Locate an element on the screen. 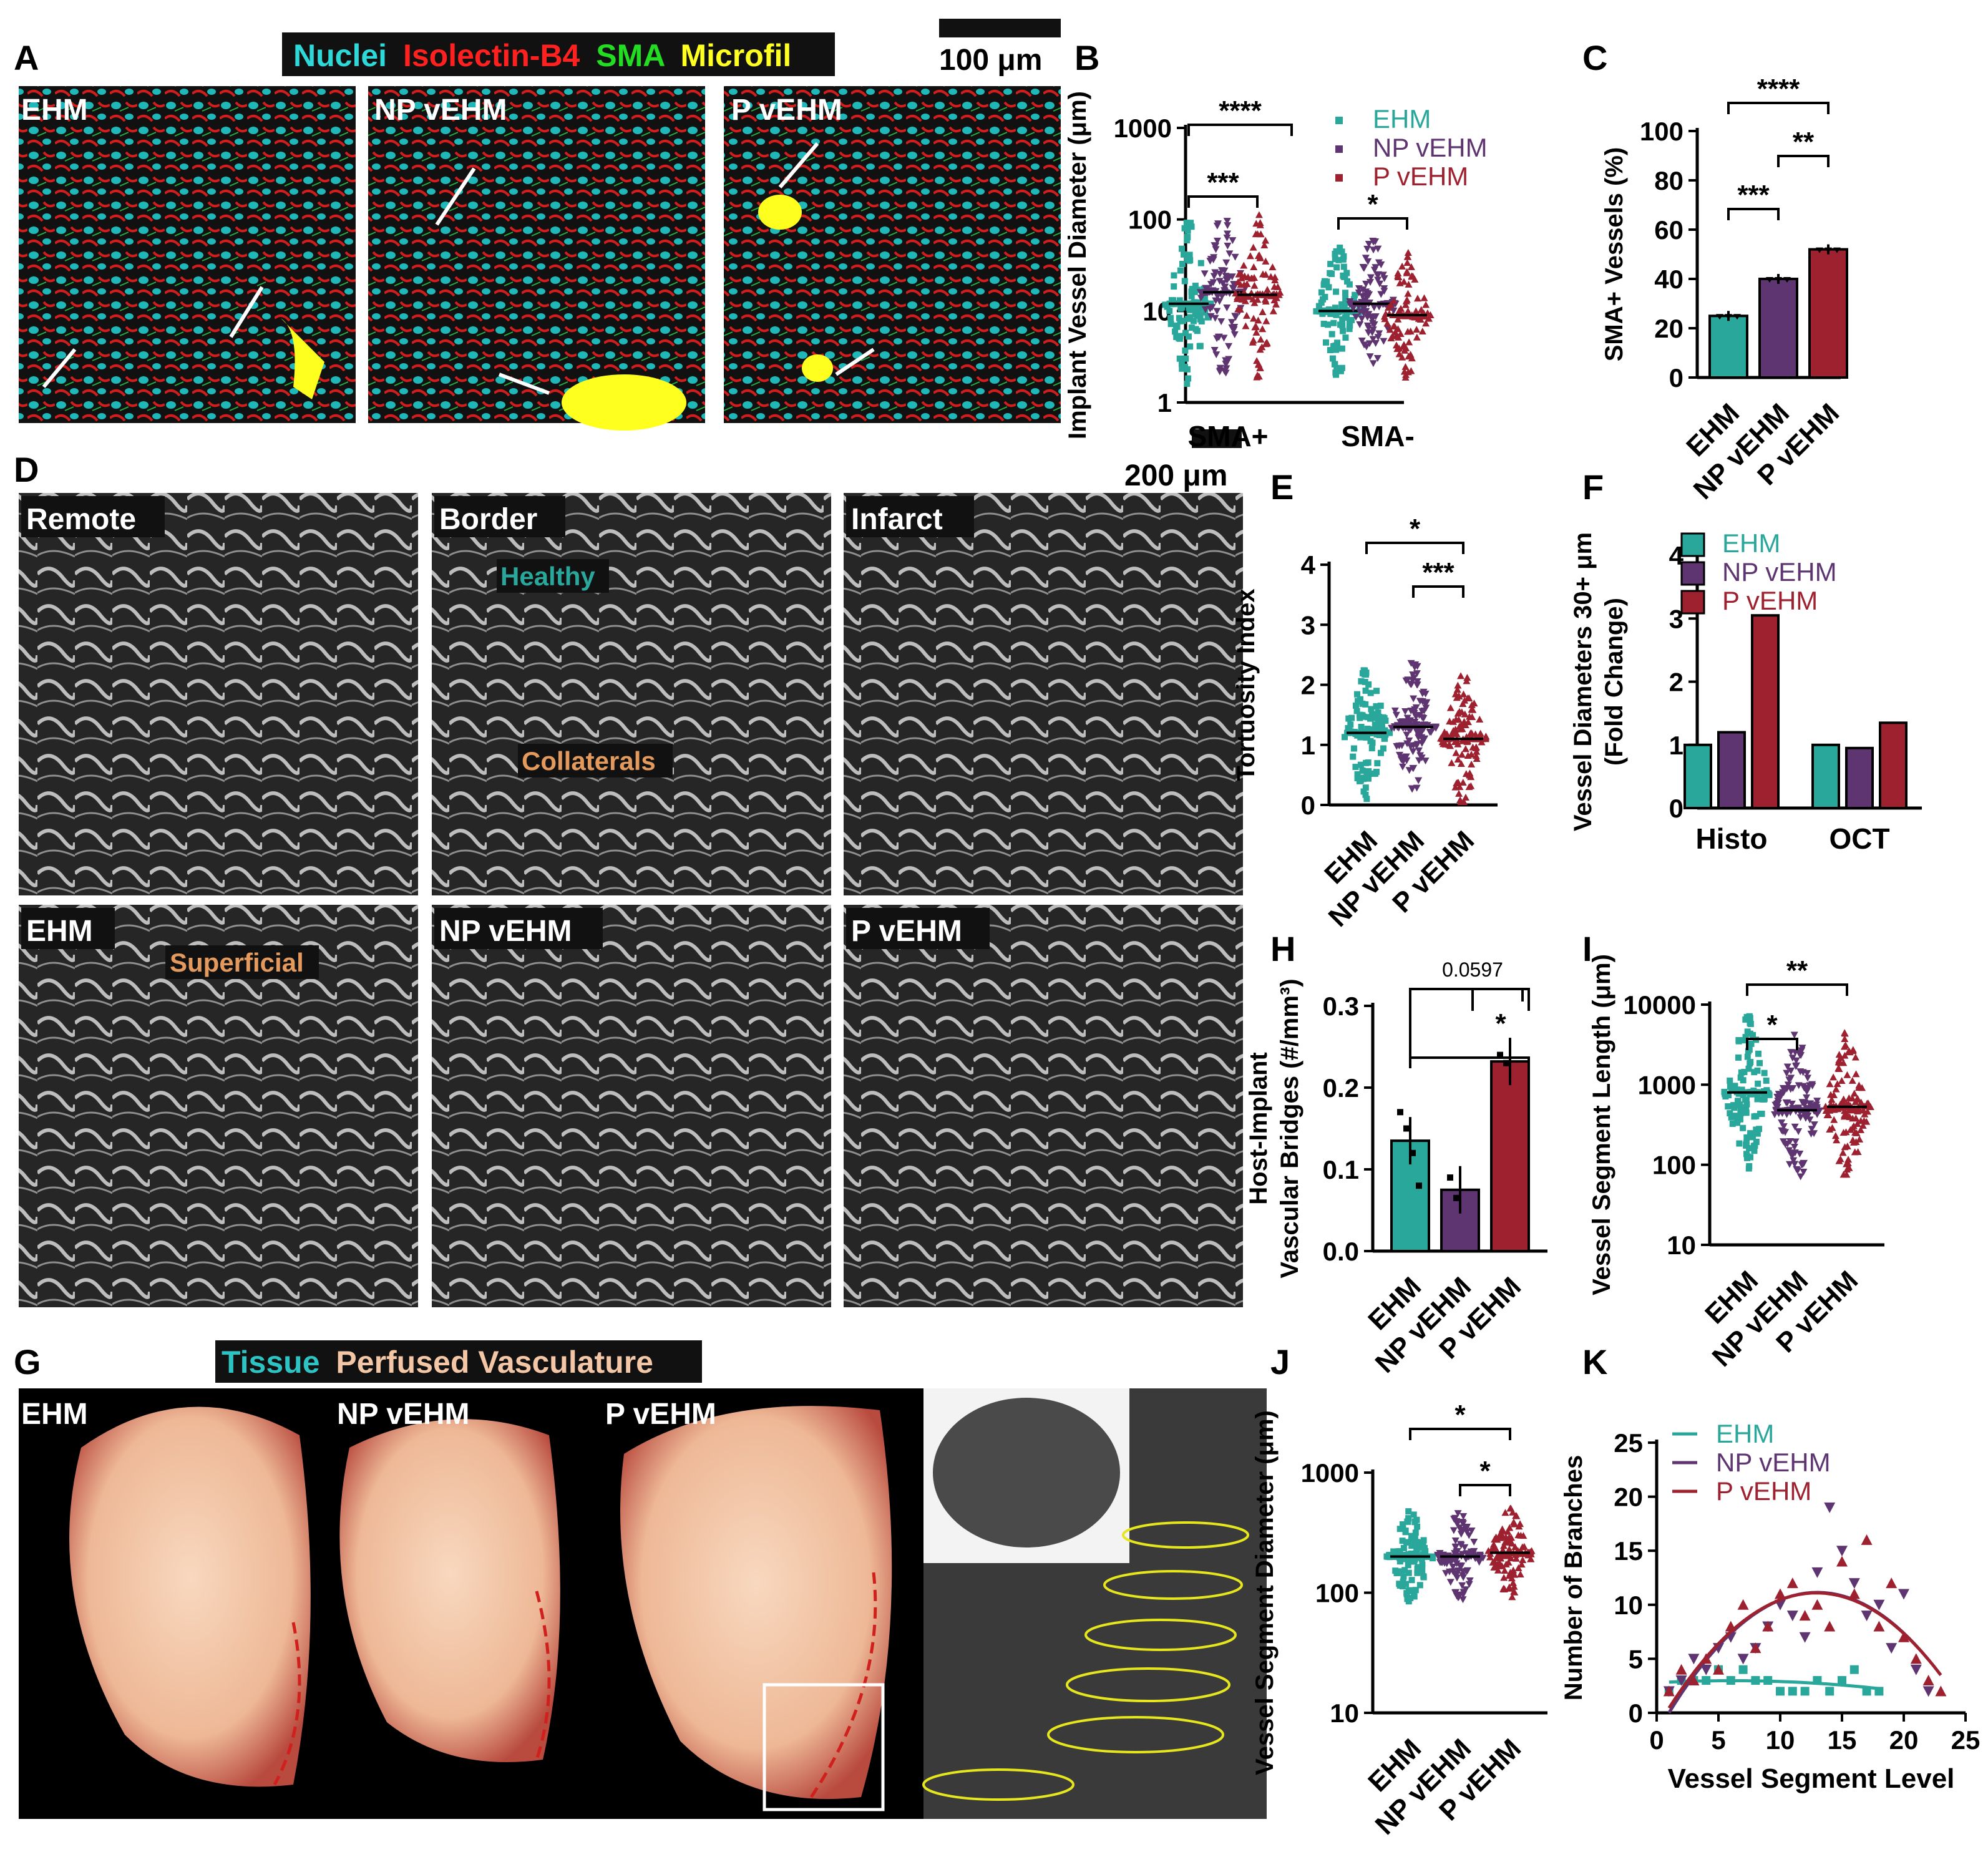  y-tick-label-j: 1000 is located at coordinates (1330, 1473).